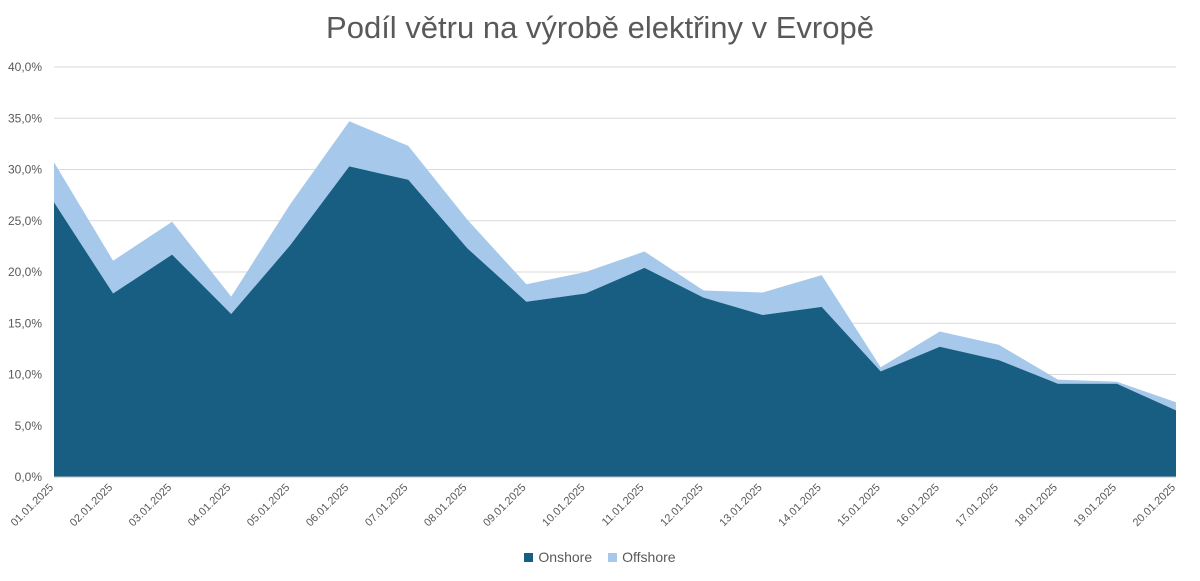 The image size is (1200, 581). Describe the element at coordinates (563, 505) in the screenshot. I see `x-tick-label: 10.01.2025` at that location.